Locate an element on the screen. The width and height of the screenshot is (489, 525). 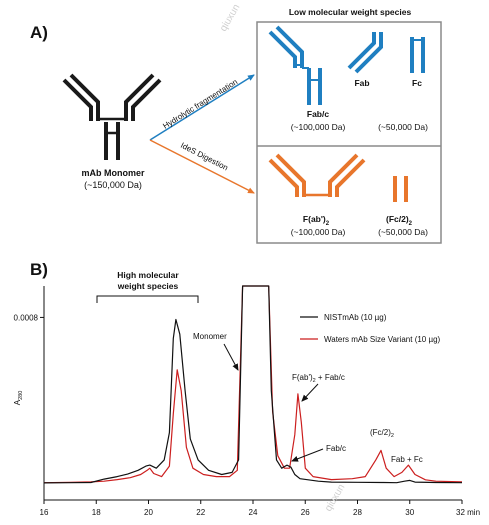
annotation-fab2-fabc: F(ab')2 + Fab/c is located at coordinates (318, 378).